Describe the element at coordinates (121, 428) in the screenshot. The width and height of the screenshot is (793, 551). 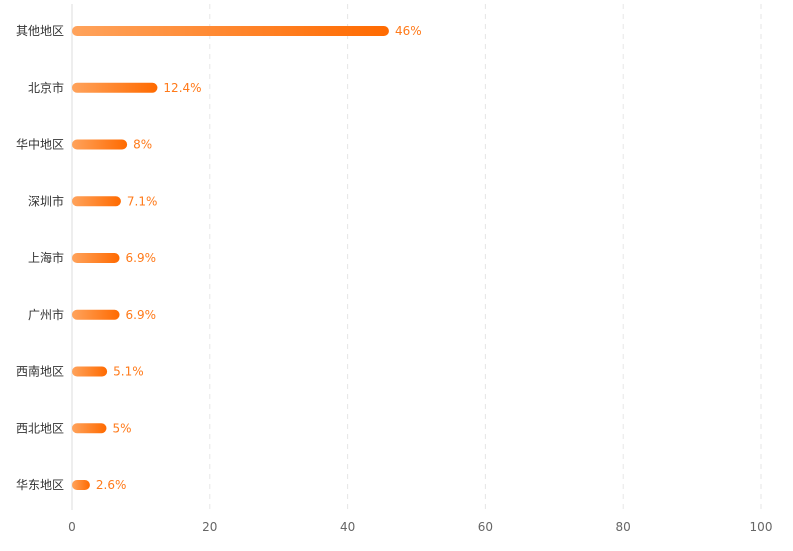
I see `bar-value-label: 5%` at that location.